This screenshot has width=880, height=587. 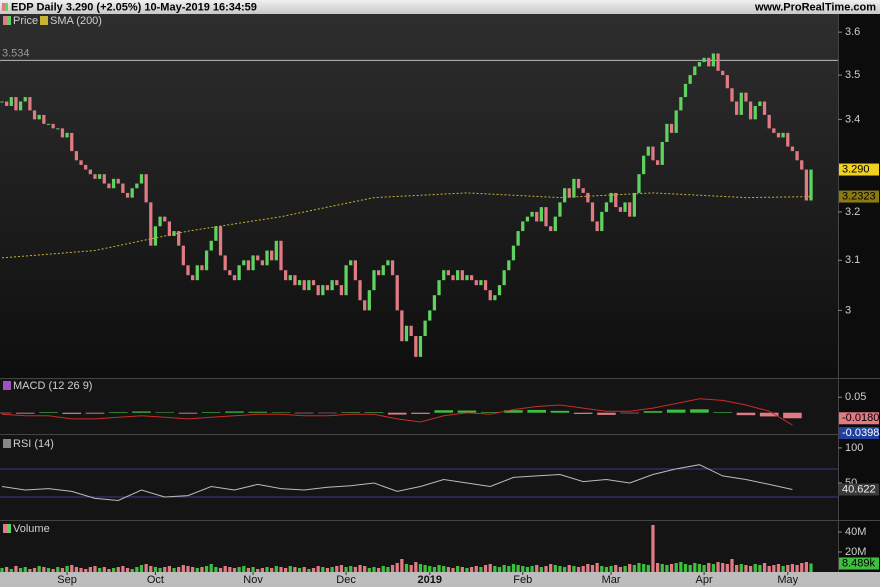 I want to click on rsi-last-label-bg, so click(x=859, y=489).